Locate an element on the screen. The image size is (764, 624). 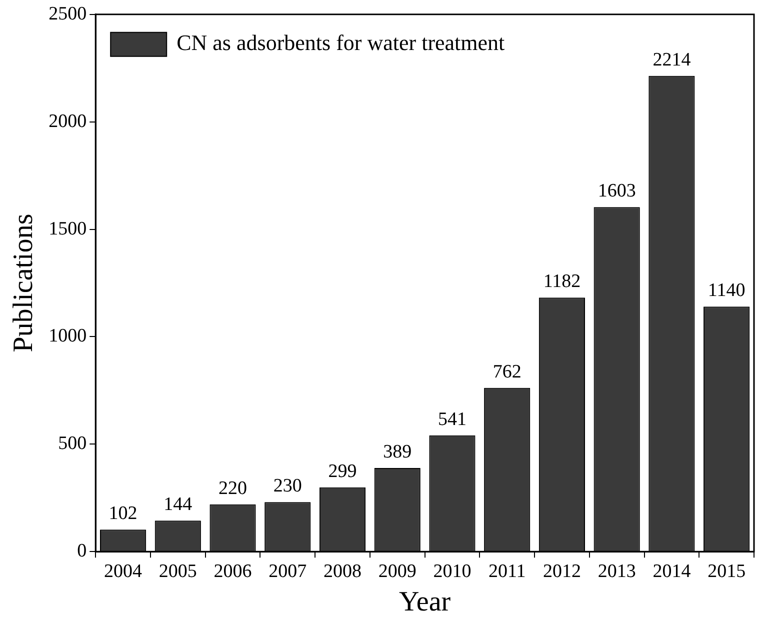
y-tick-label: 0 is located at coordinates (82, 551).